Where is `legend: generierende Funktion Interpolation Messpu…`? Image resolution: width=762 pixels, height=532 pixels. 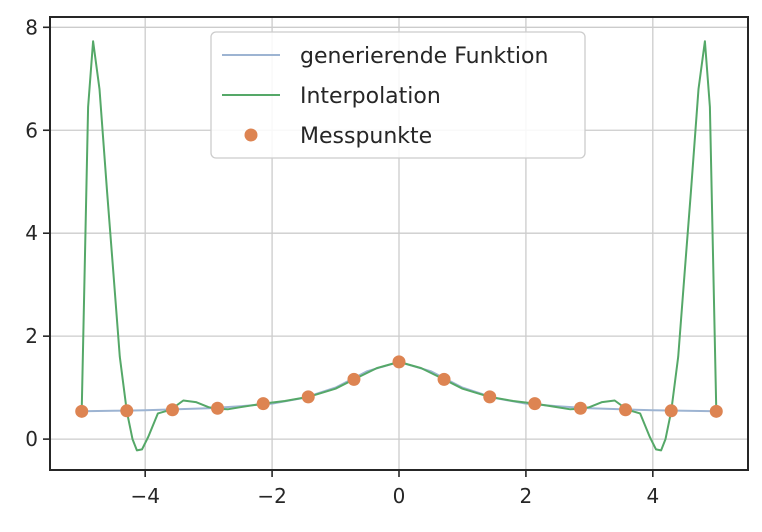
legend: generierende Funktion Interpolation Messpu… is located at coordinates (398, 95).